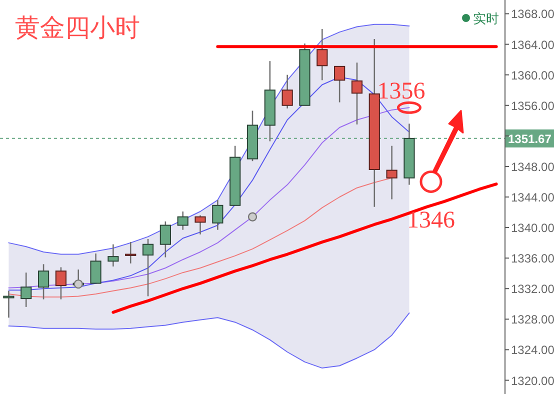 The image size is (554, 394). Describe the element at coordinates (532, 45) in the screenshot. I see `y-tick-label: 1364.00` at that location.